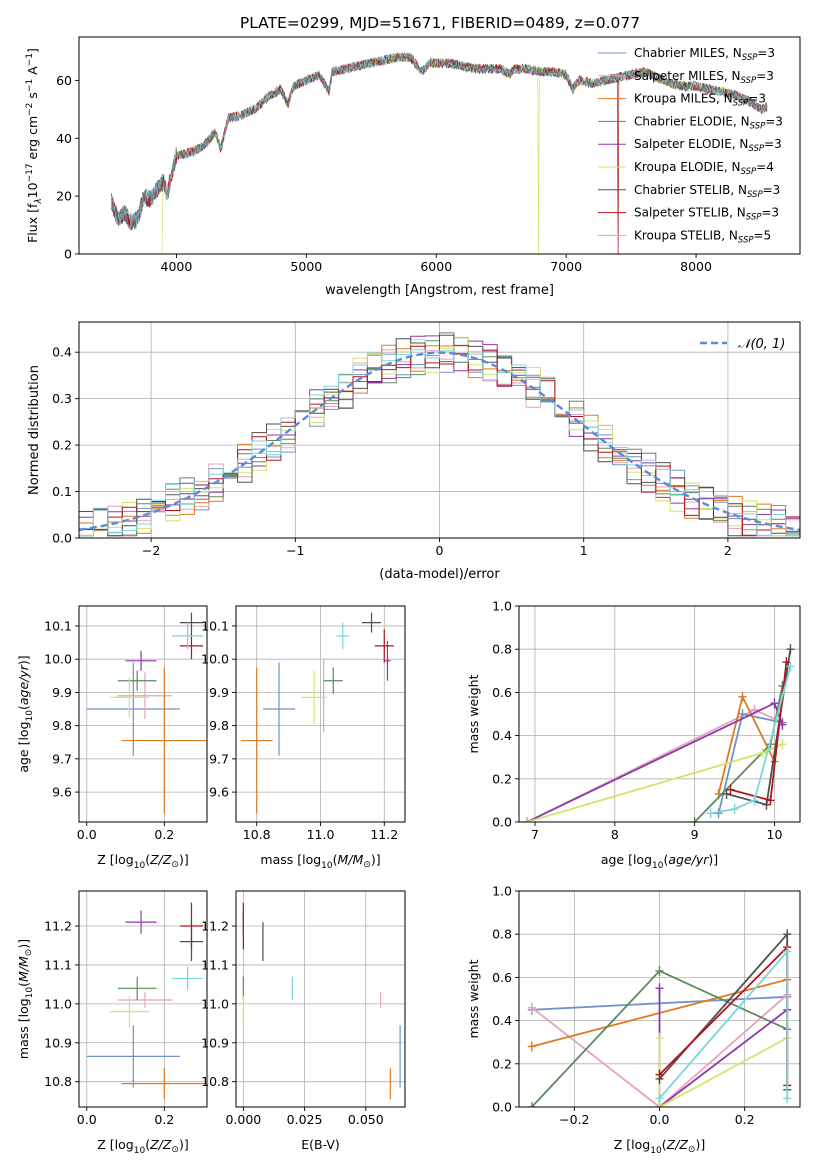  What do you see at coordinates (177, 266) in the screenshot?
I see `x-tick-label: 4000` at bounding box center [177, 266].